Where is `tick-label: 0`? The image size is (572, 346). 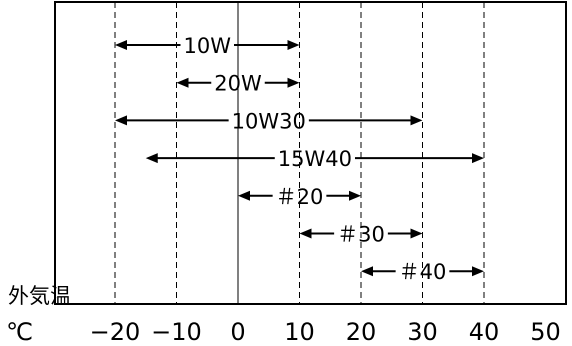
tick-label: 0 is located at coordinates (237, 332).